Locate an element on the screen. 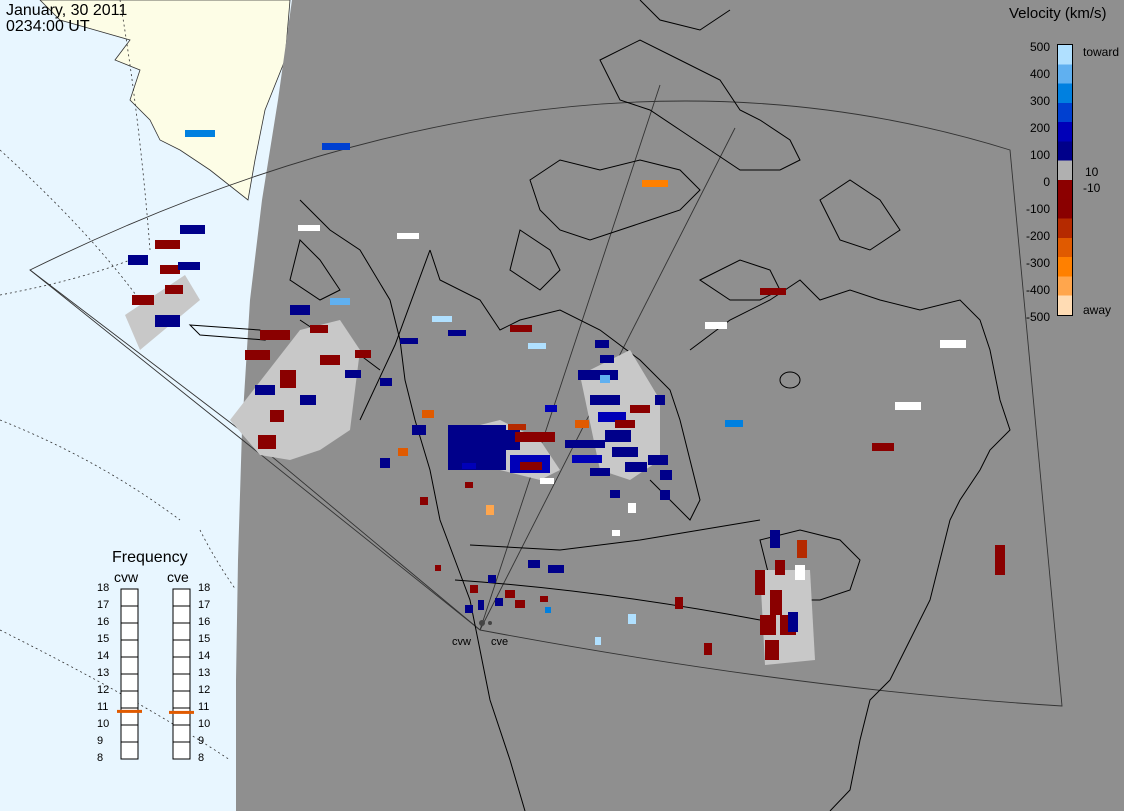 This screenshot has height=811, width=1124. frequency-tick-right: 15 is located at coordinates (204, 639).